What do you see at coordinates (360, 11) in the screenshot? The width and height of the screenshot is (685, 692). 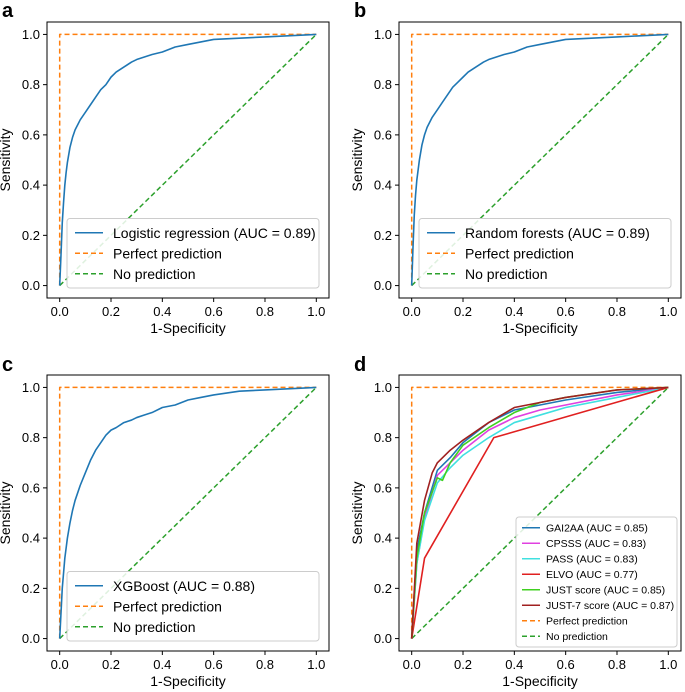 I see `panel-letter: b` at bounding box center [360, 11].